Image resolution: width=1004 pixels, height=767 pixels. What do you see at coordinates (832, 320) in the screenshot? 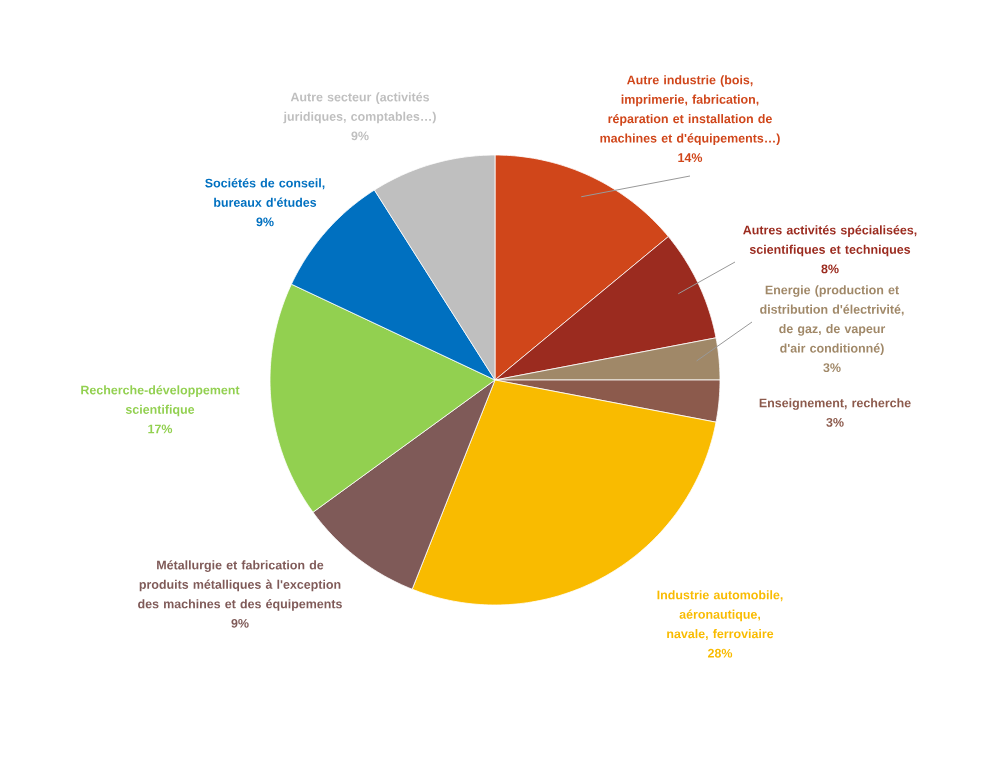
I see `slice-label: Energie (production et distribution d'électrivité, de gaz, de vapeur d'air conditionné)` at bounding box center [832, 320].